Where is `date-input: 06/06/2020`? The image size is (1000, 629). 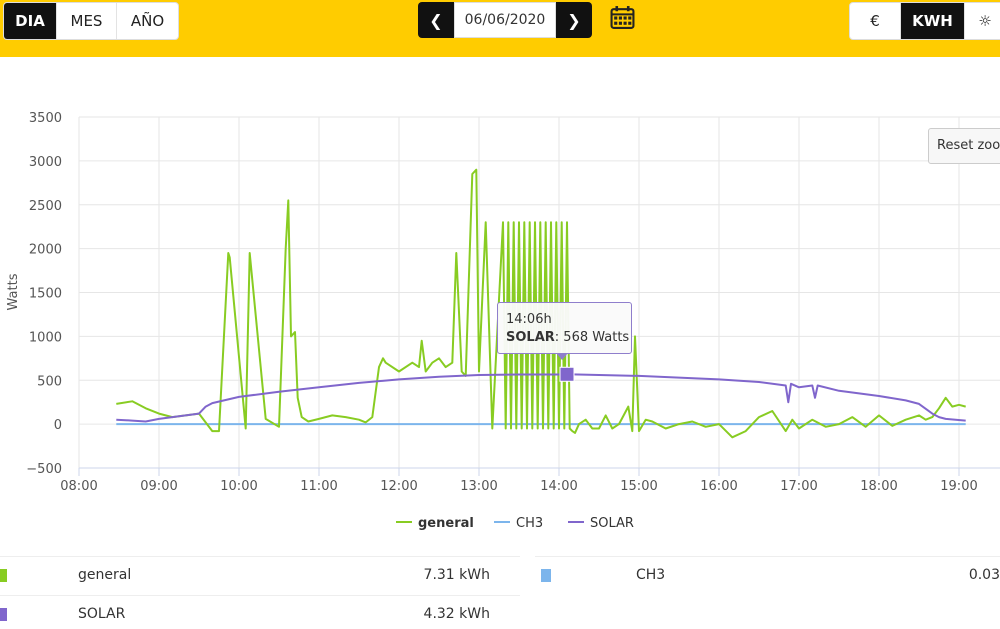 date-input: 06/06/2020 is located at coordinates (505, 20).